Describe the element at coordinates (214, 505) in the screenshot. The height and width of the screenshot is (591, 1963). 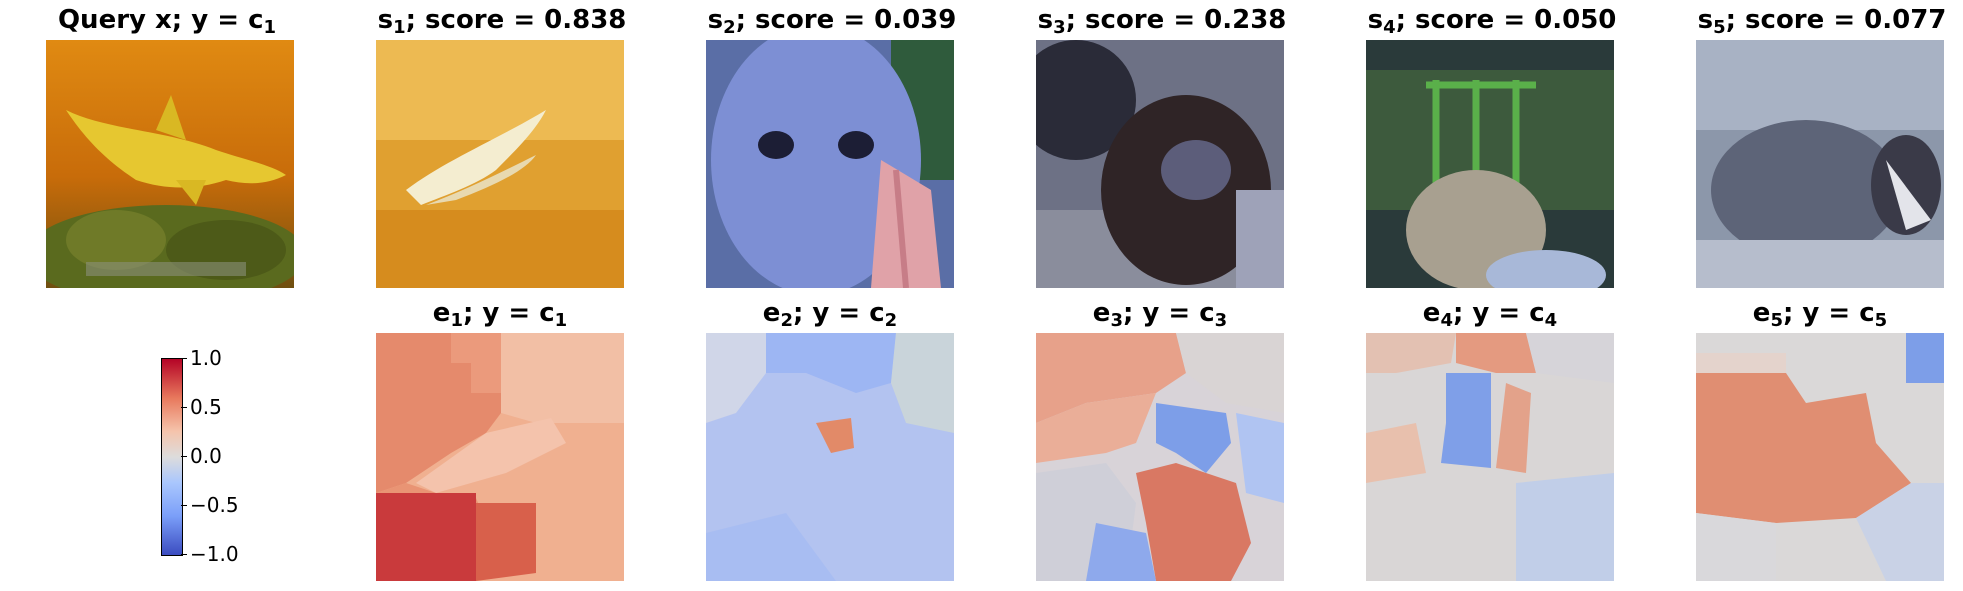
I see `colorbar-tick-label: −0.5` at that location.